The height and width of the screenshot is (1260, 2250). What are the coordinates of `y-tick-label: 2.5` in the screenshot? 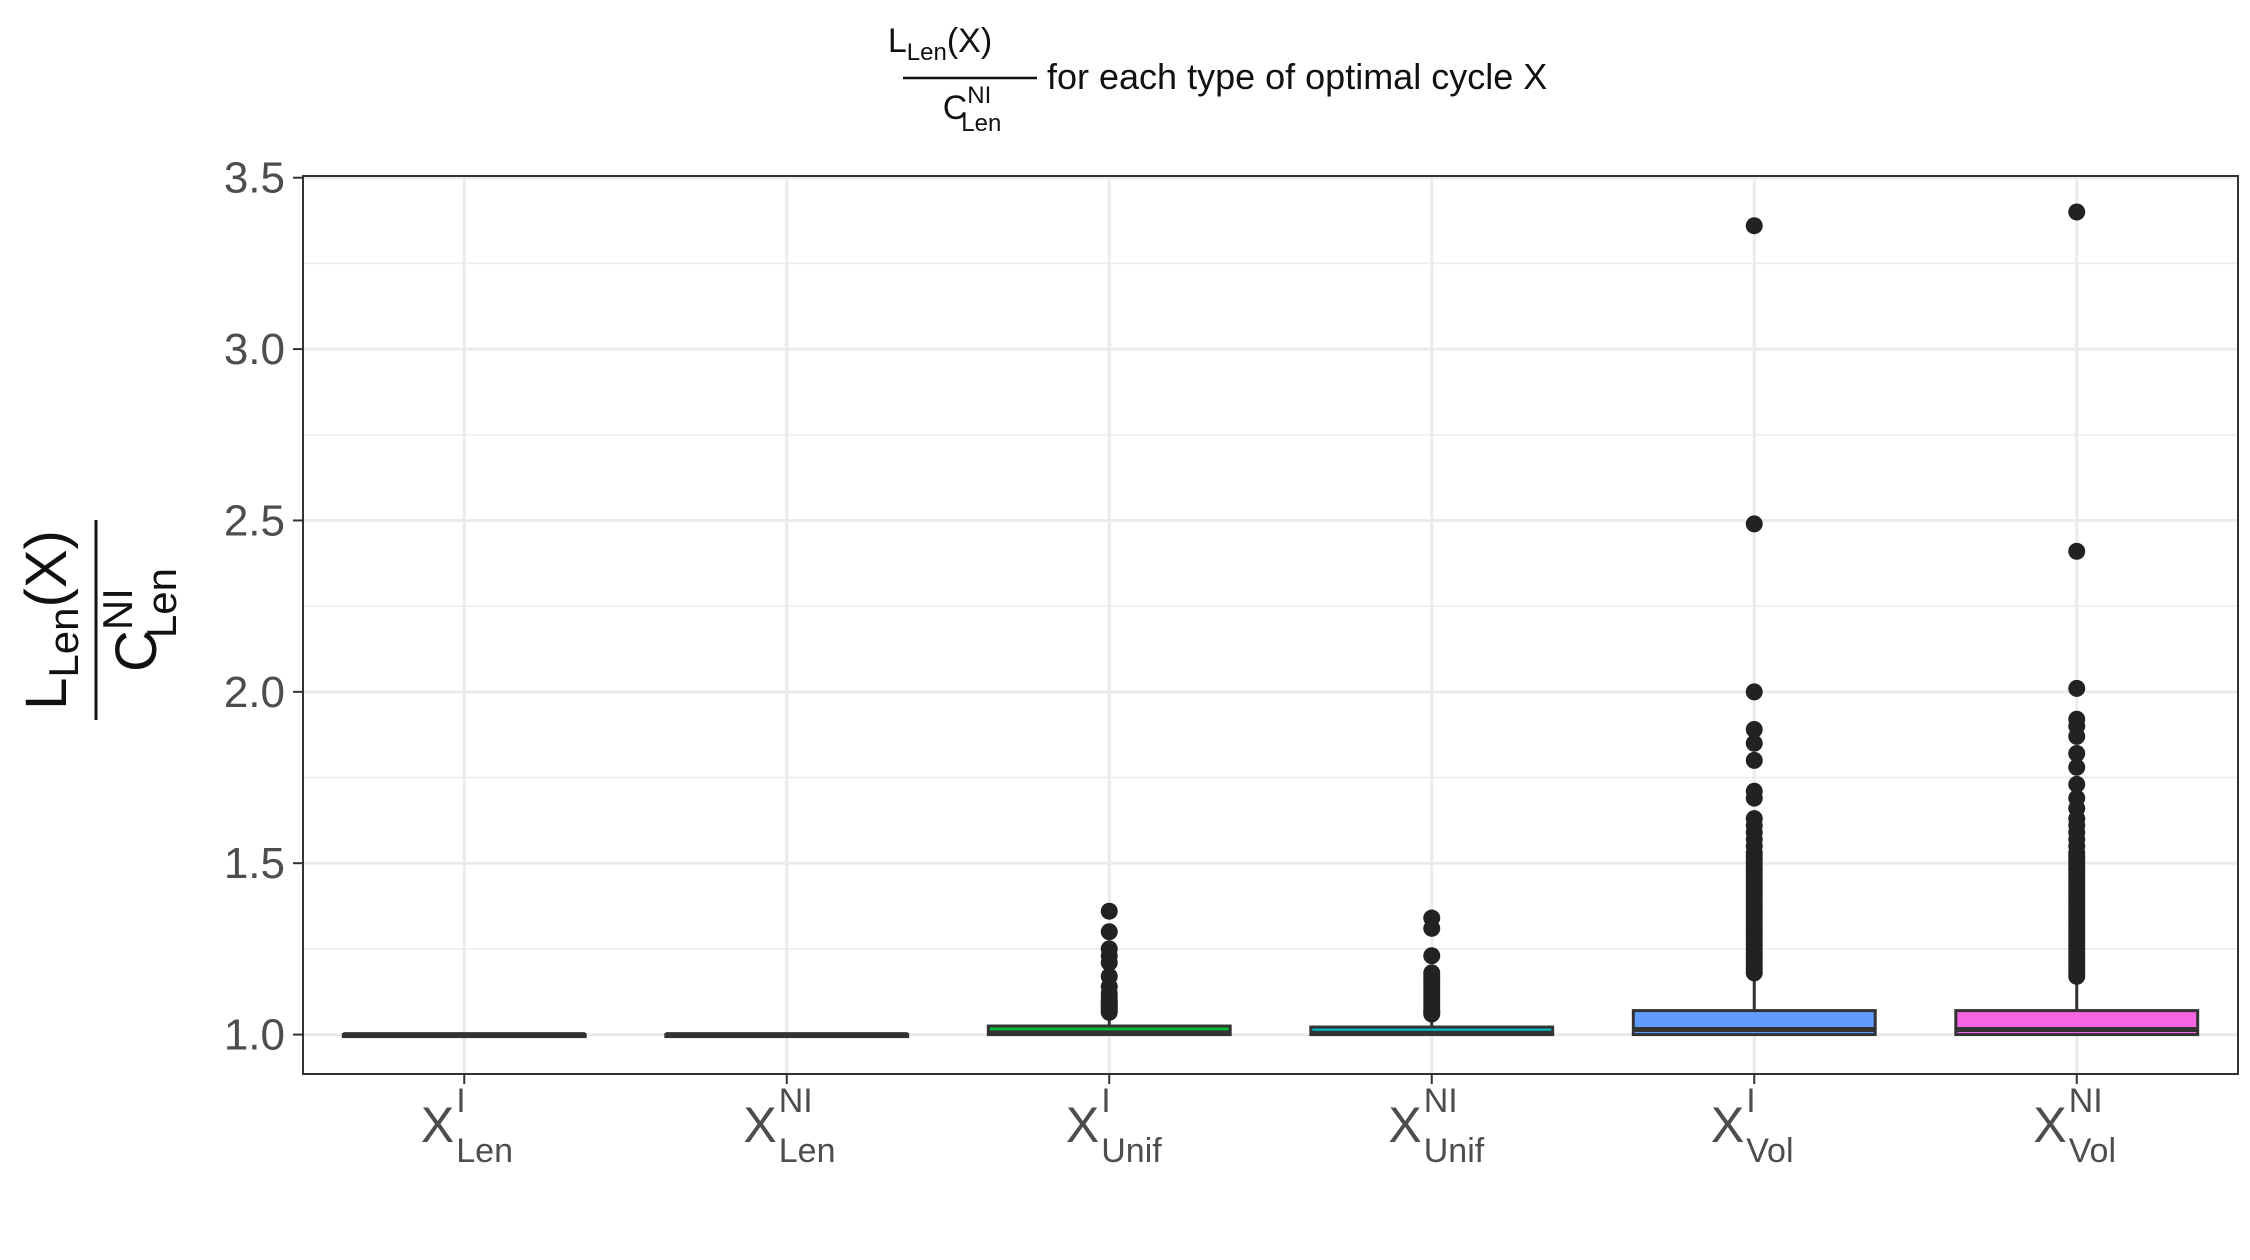 It's located at (254, 520).